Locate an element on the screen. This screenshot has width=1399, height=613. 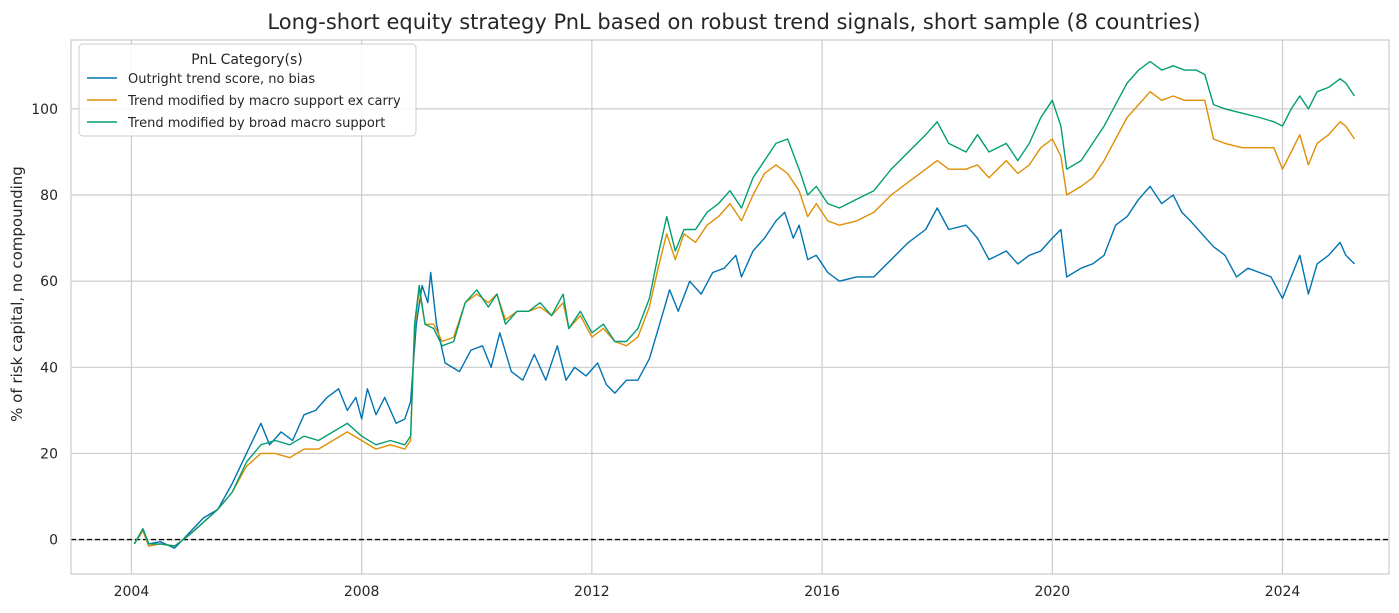
legend-label-3: Trend modified by broad macro support is located at coordinates (256, 123).